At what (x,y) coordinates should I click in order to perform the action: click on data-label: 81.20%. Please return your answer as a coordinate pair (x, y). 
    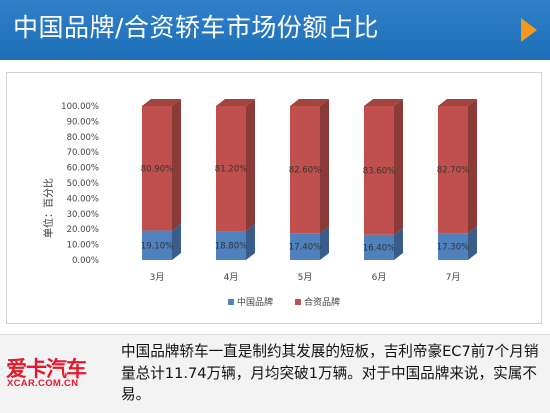
    Looking at the image, I should click on (231, 170).